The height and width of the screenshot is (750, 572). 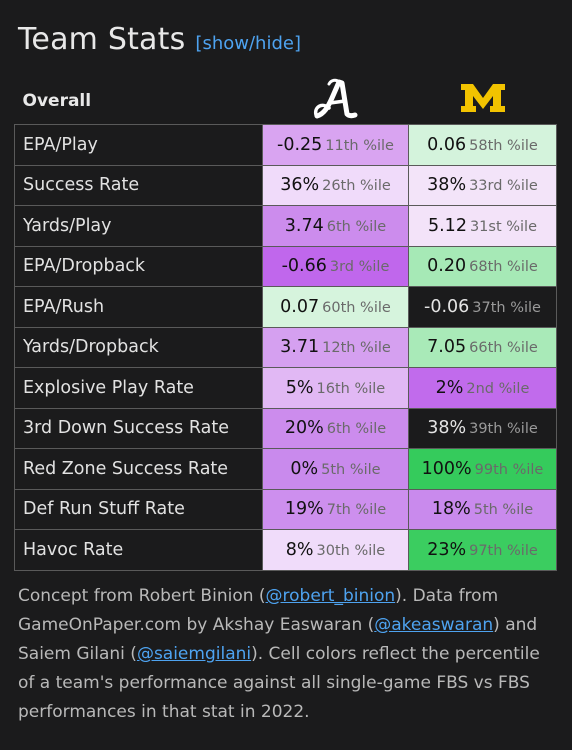 What do you see at coordinates (503, 550) in the screenshot?
I see `stat-percentile: 97th %ile` at bounding box center [503, 550].